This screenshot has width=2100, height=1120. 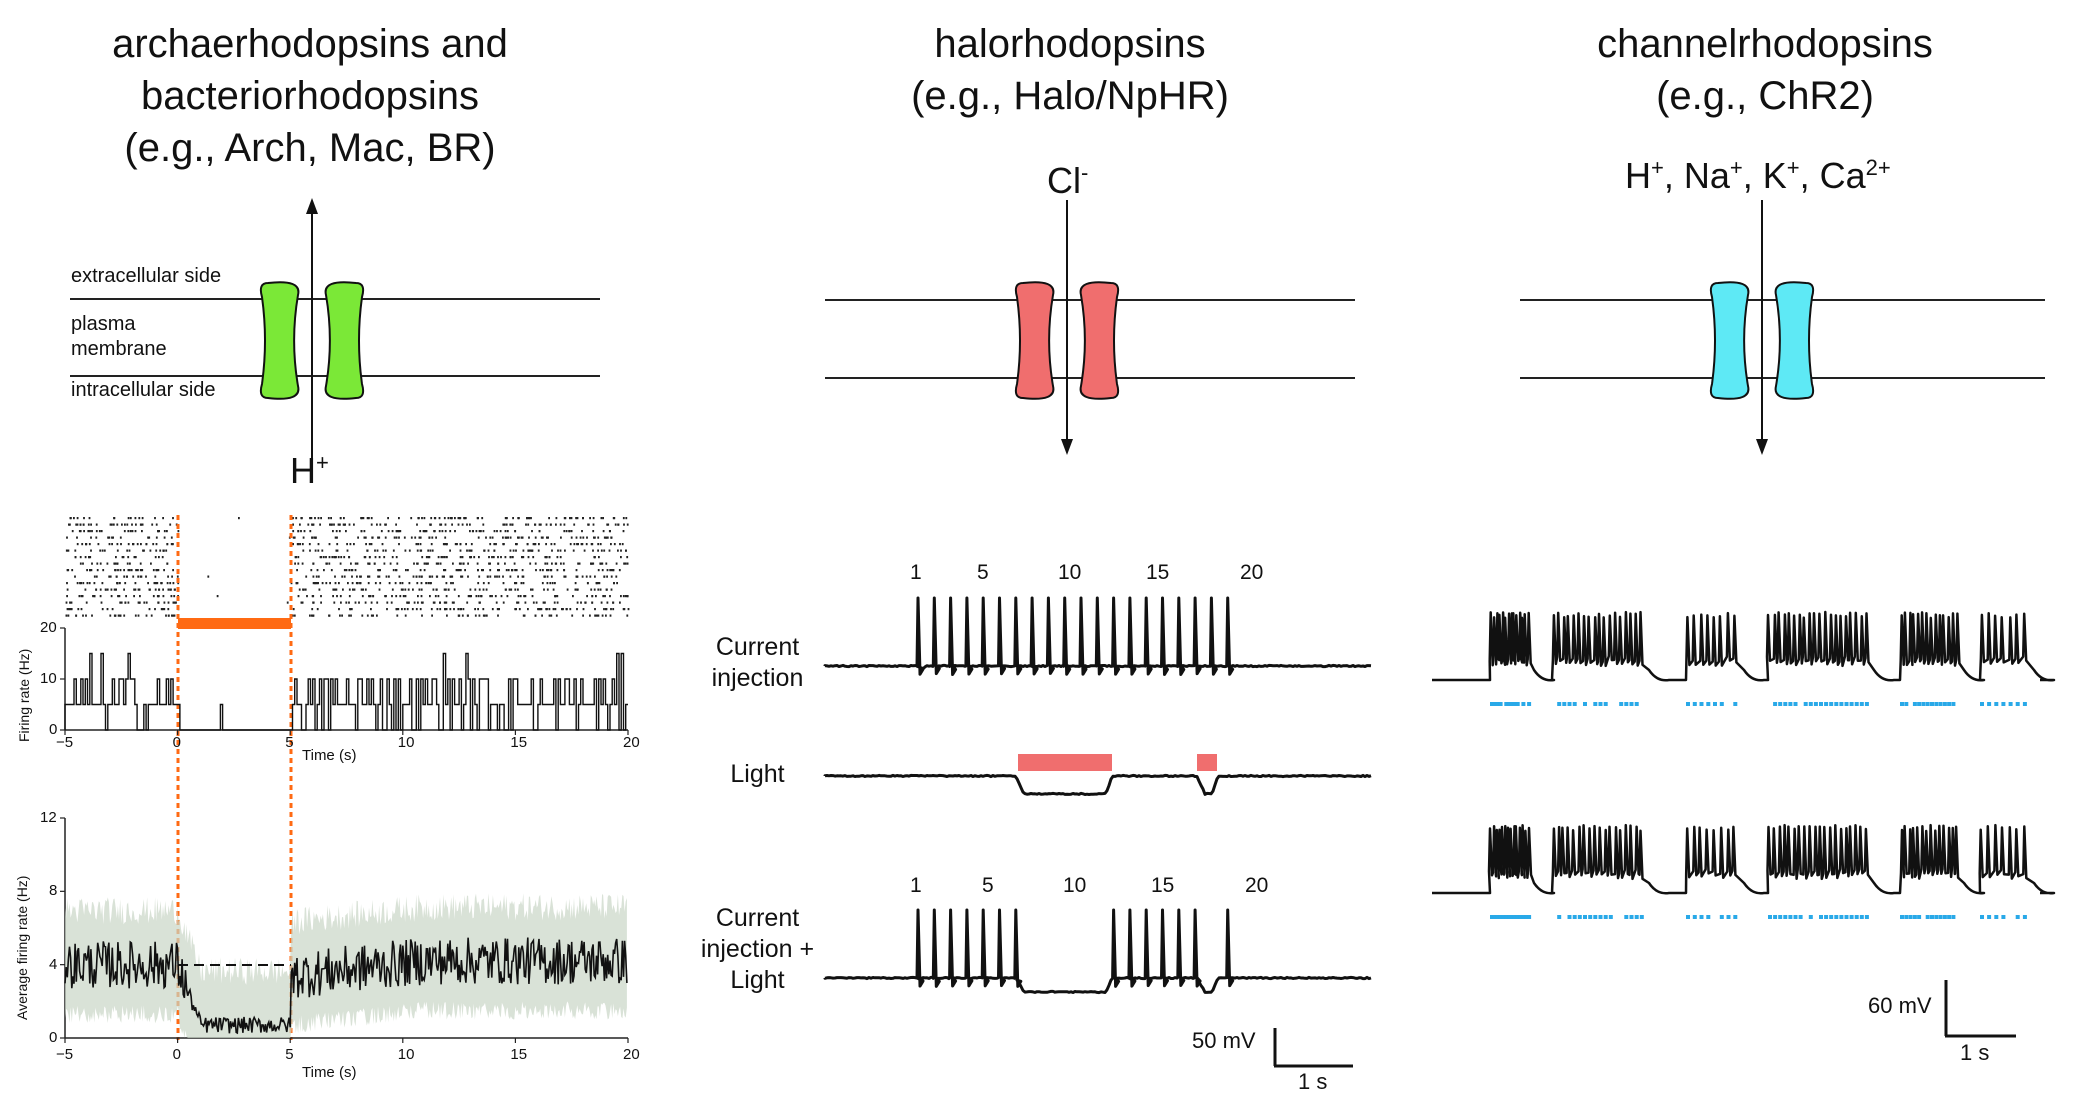 What do you see at coordinates (1075, 885) in the screenshot?
I see `spike-number: 10` at bounding box center [1075, 885].